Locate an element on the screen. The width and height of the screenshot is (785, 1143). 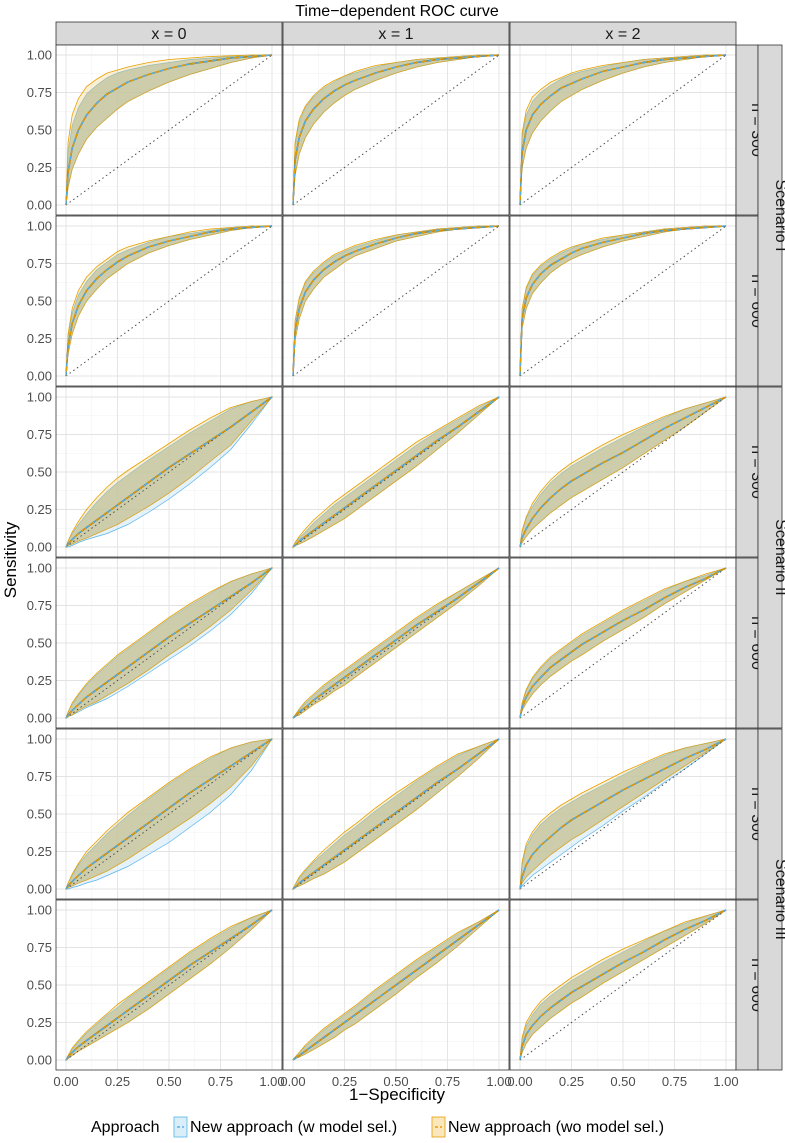
legend-label-wo-model-sel: New approach (wo model sel.) is located at coordinates (556, 1127).